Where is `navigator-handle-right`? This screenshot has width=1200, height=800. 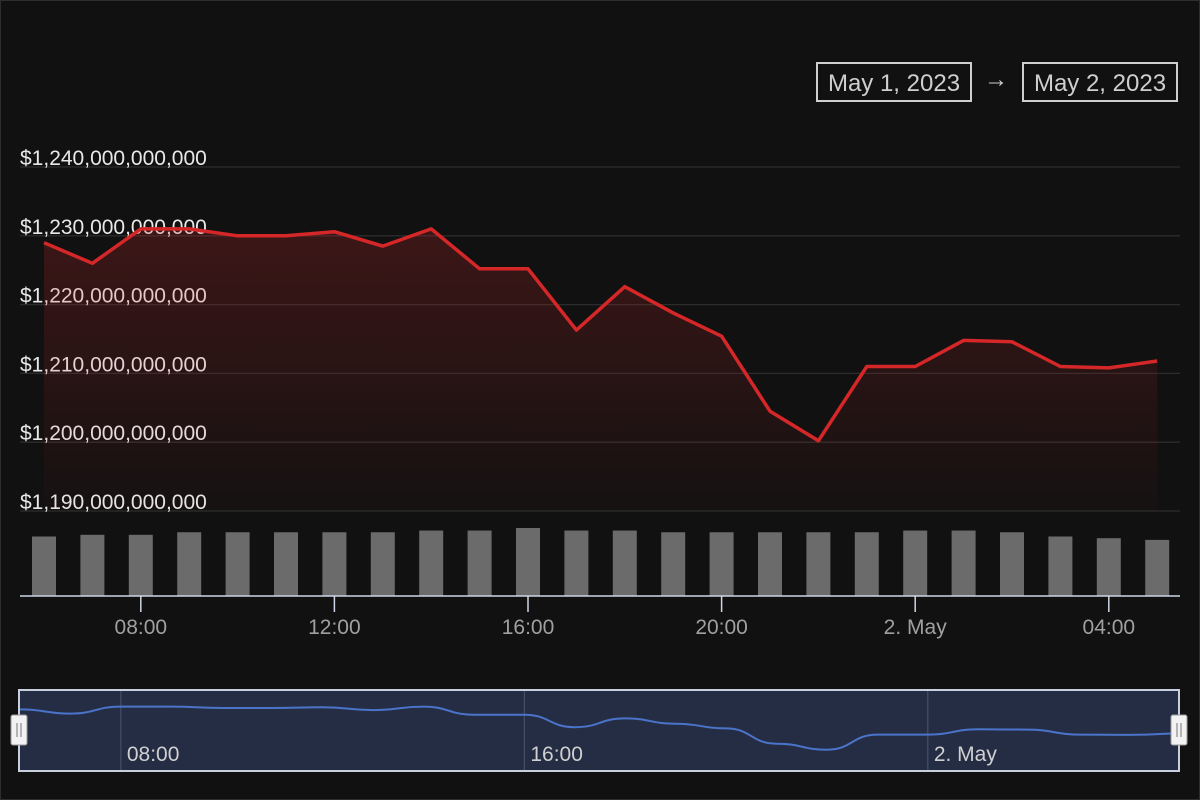
navigator-handle-right is located at coordinates (1179, 730).